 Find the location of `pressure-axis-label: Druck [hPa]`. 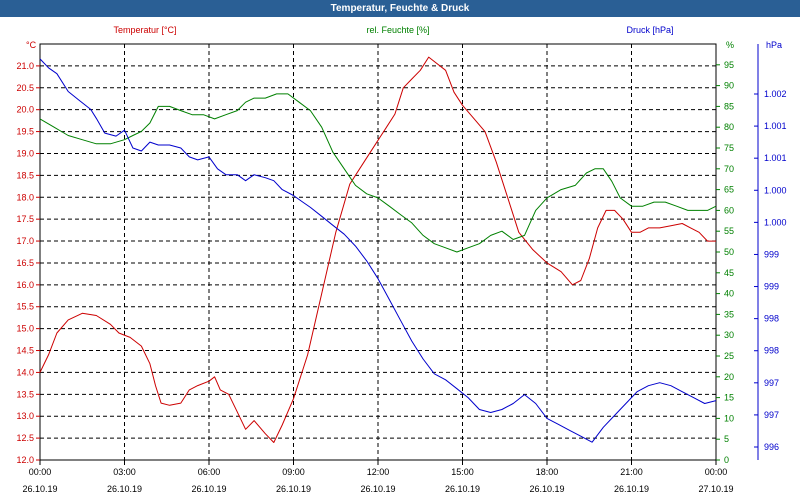

pressure-axis-label: Druck [hPa] is located at coordinates (649, 30).